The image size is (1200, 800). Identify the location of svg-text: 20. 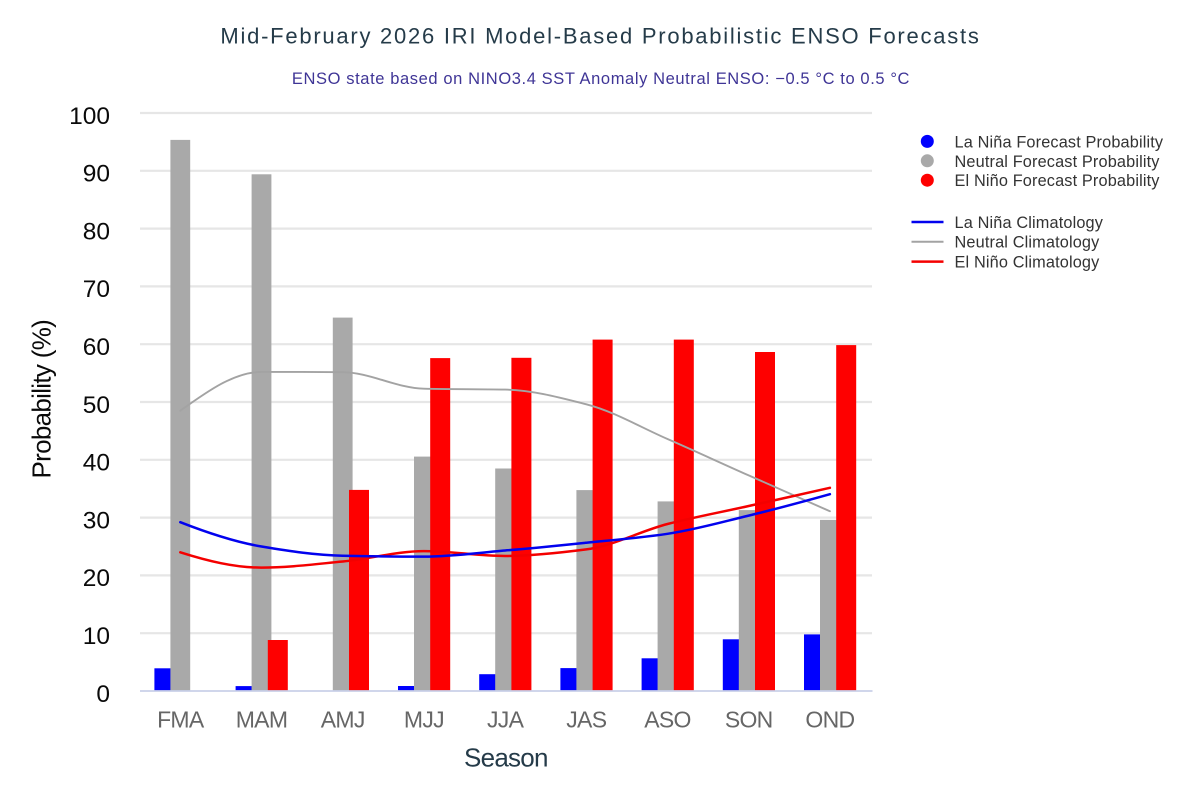
(96, 578).